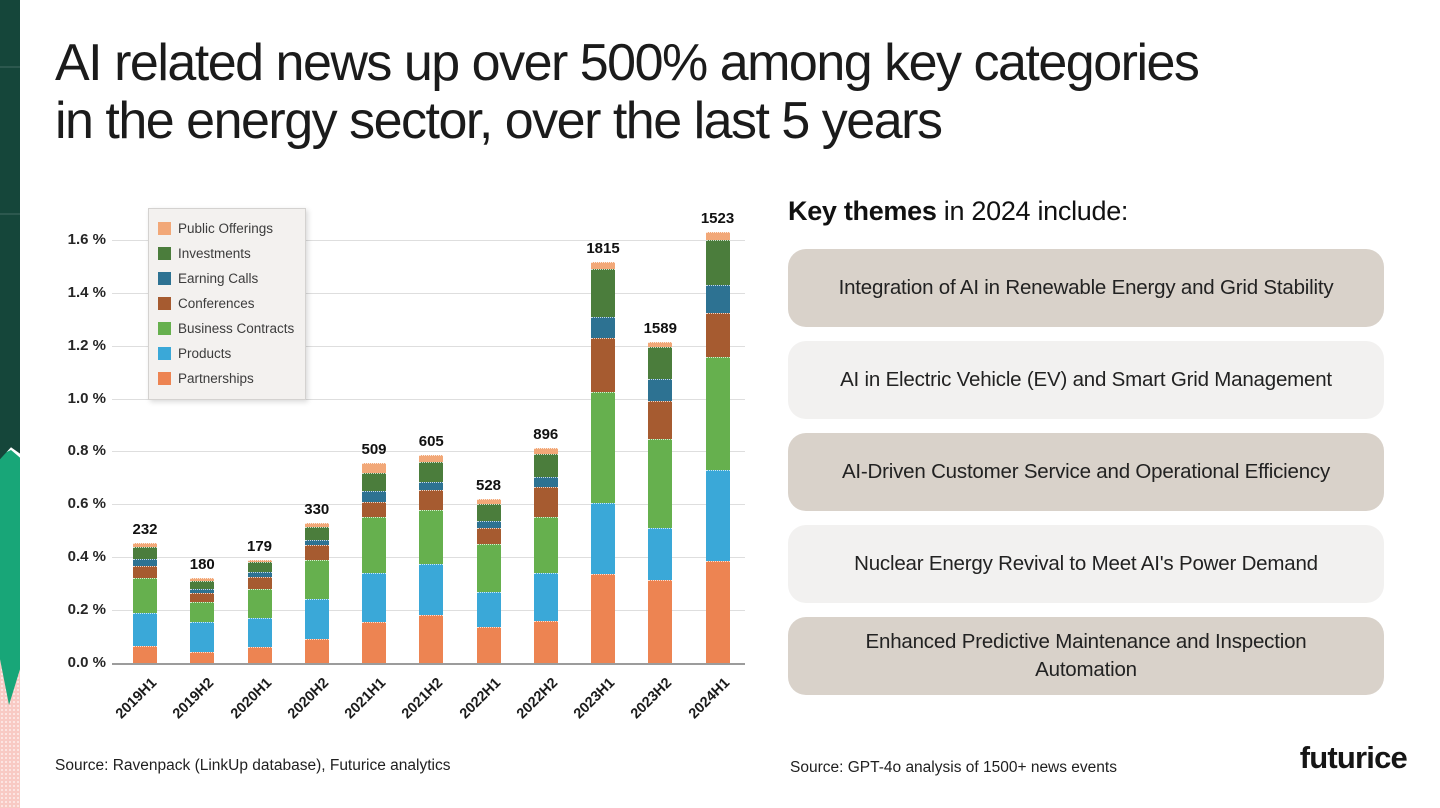  Describe the element at coordinates (374, 563) in the screenshot. I see `stacked-bar-2021H1` at that location.